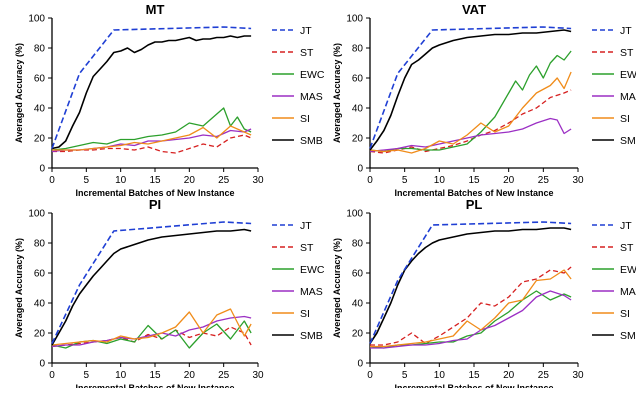  Describe the element at coordinates (155, 9) in the screenshot. I see `chart-title: MT` at that location.